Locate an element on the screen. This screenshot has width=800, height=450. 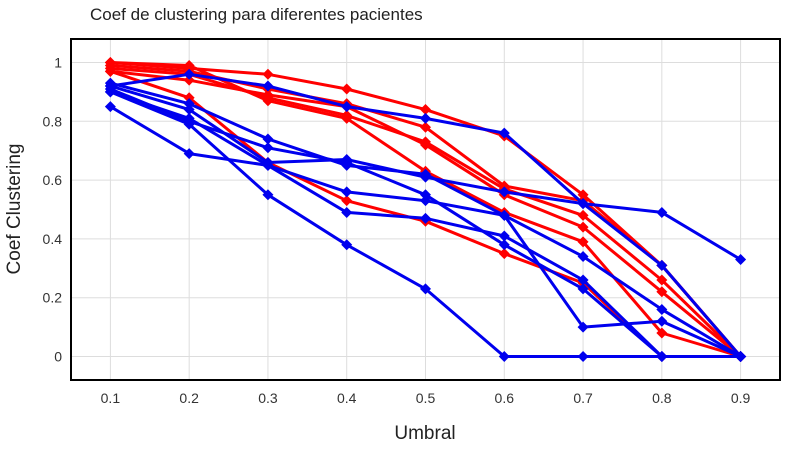
y-tick-labels: 0 0.2 0.4 0.6 0.8 1 is located at coordinates (53, 210).